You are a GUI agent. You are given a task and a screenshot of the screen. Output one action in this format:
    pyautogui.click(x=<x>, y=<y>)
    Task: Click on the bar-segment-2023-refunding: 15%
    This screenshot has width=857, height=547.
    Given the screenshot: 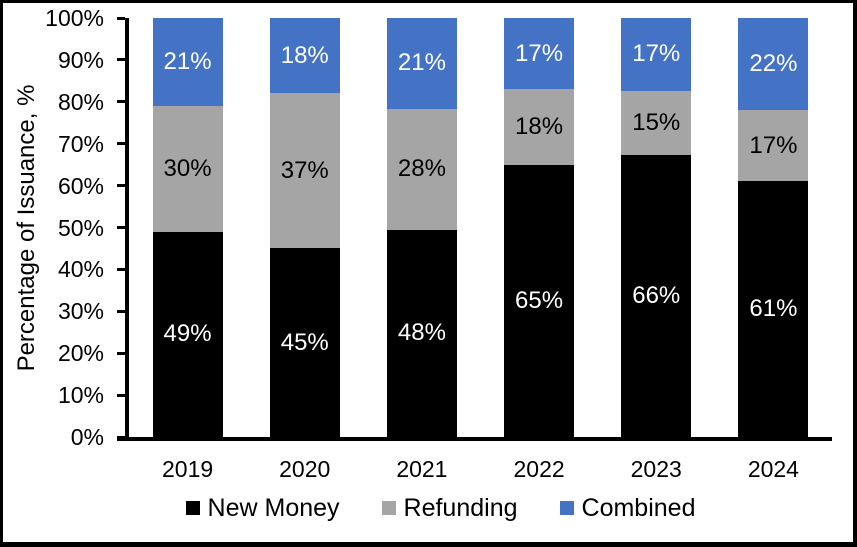 What is the action you would take?
    pyautogui.click(x=656, y=122)
    